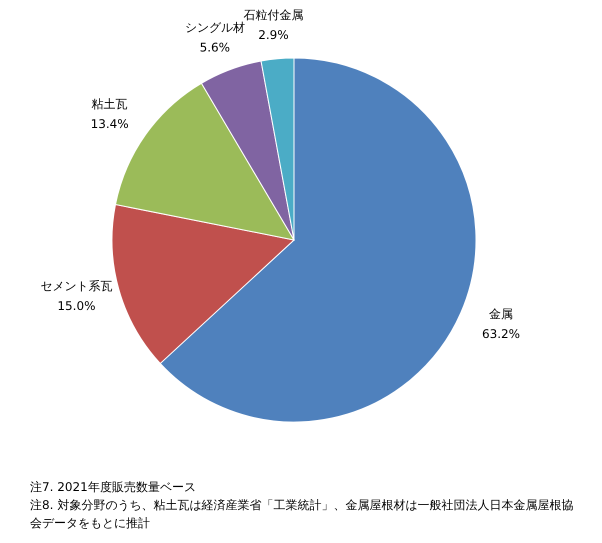  What do you see at coordinates (501, 313) in the screenshot?
I see `slice-label: 金属` at bounding box center [501, 313].